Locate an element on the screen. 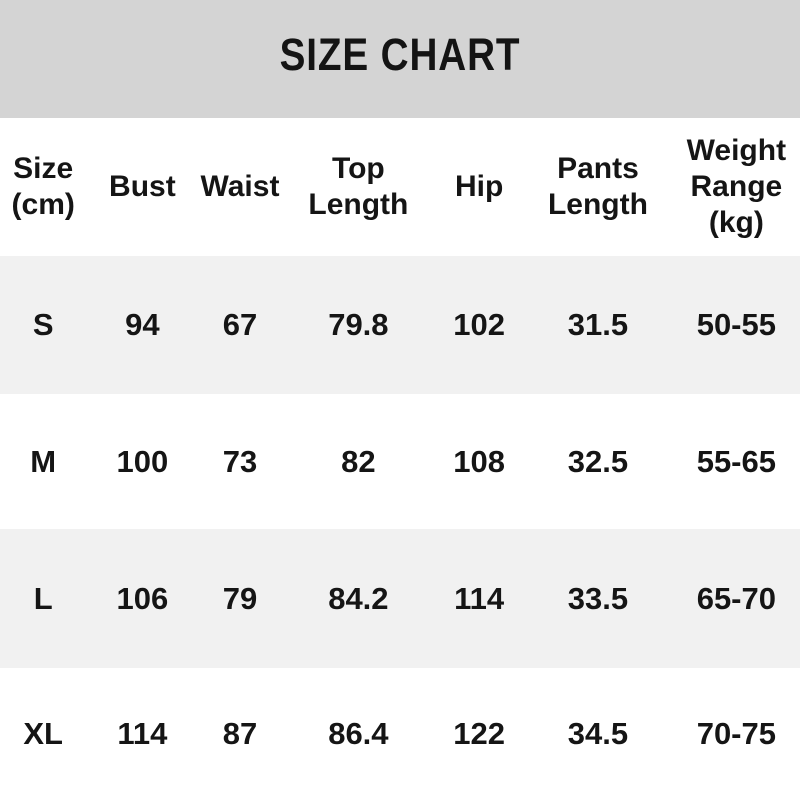  cell-waist: 79 is located at coordinates (240, 598).